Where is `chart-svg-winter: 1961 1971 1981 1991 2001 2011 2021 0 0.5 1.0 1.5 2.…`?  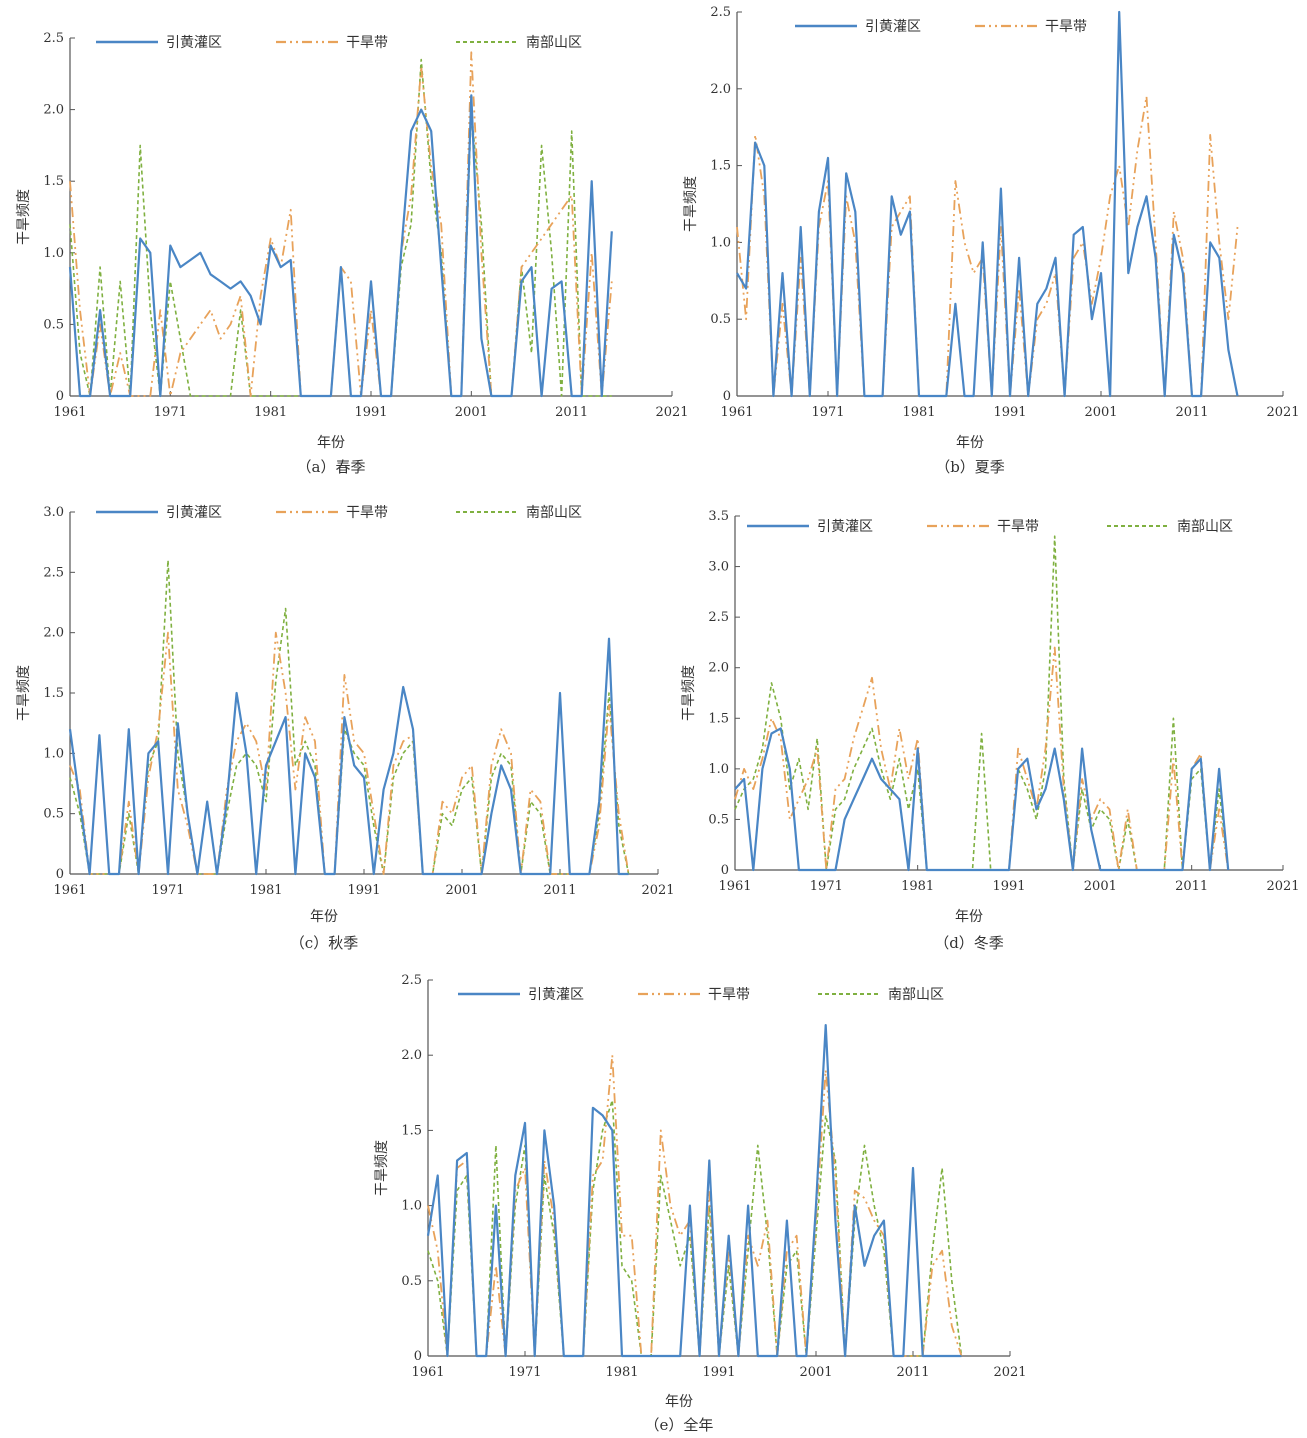 chart-svg-winter: 1961 1971 1981 1991 2001 2011 2021 0 0.5 1.0 1.5 2.… is located at coordinates (990, 730).